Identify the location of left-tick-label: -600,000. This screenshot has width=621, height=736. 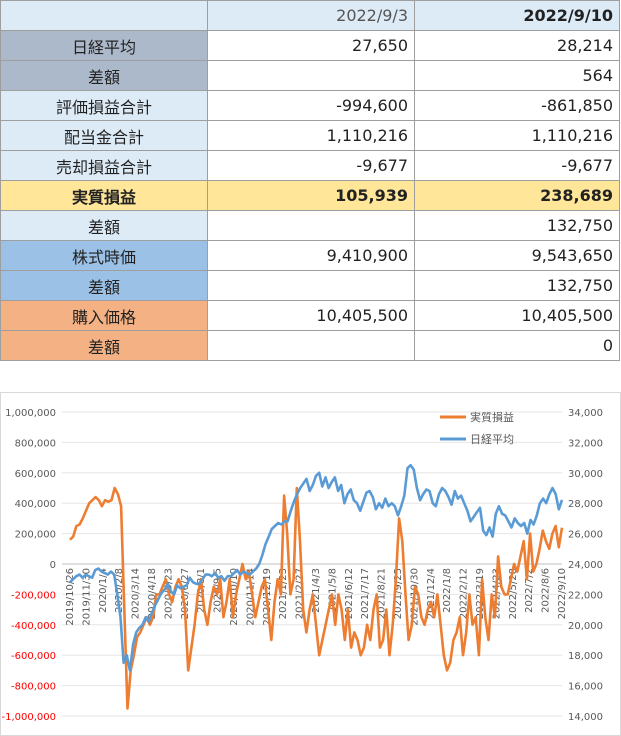
(33, 656).